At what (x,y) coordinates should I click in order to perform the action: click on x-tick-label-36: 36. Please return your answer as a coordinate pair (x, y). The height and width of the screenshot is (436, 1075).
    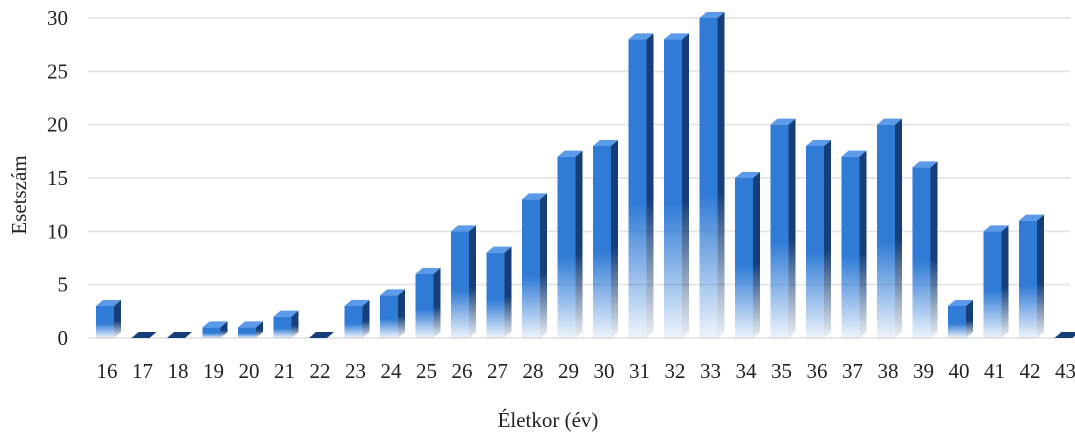
    Looking at the image, I should click on (817, 371).